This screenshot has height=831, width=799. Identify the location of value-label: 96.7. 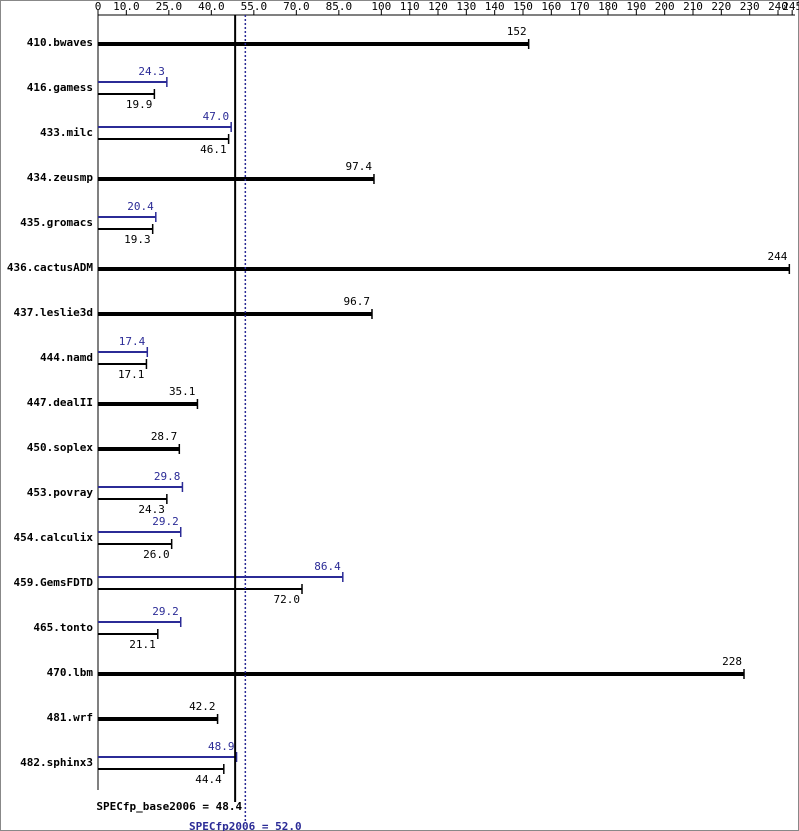
(356, 301).